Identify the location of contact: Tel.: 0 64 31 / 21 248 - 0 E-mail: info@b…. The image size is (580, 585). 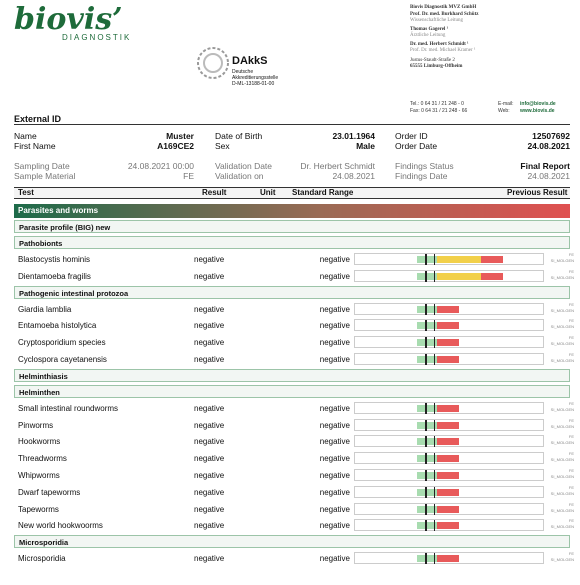
(483, 108).